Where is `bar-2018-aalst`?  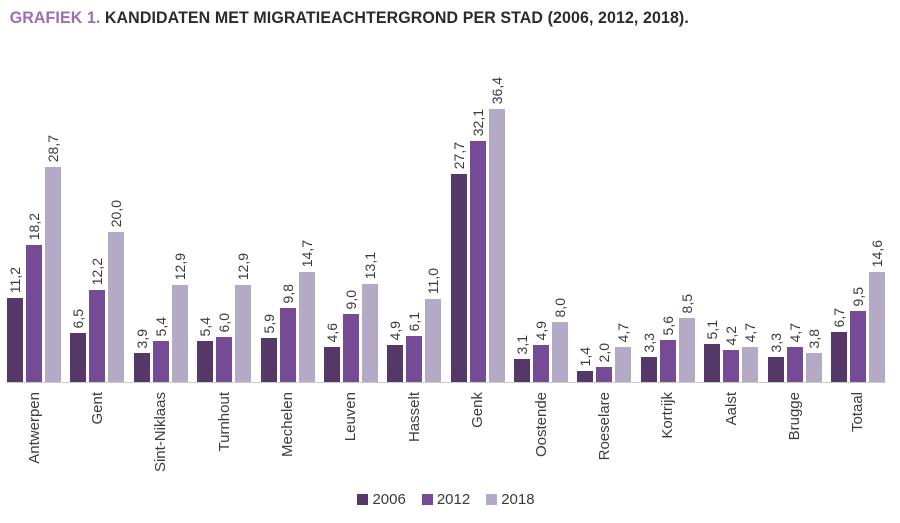
bar-2018-aalst is located at coordinates (750, 364).